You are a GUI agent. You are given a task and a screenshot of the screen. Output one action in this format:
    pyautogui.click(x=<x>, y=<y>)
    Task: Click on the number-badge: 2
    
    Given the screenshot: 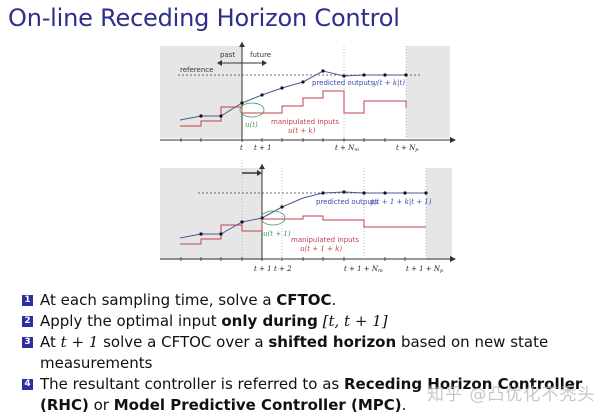 What is the action you would take?
    pyautogui.click(x=27, y=321)
    